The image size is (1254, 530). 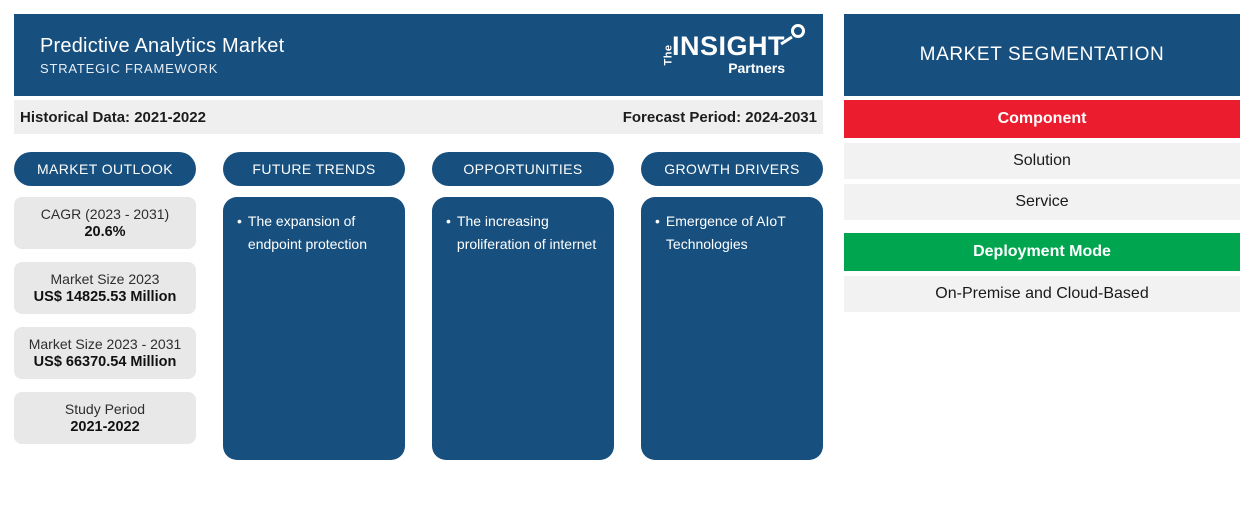 What do you see at coordinates (732, 328) in the screenshot?
I see `growth-drivers-box: • Emergence of AIoT Technologies` at bounding box center [732, 328].